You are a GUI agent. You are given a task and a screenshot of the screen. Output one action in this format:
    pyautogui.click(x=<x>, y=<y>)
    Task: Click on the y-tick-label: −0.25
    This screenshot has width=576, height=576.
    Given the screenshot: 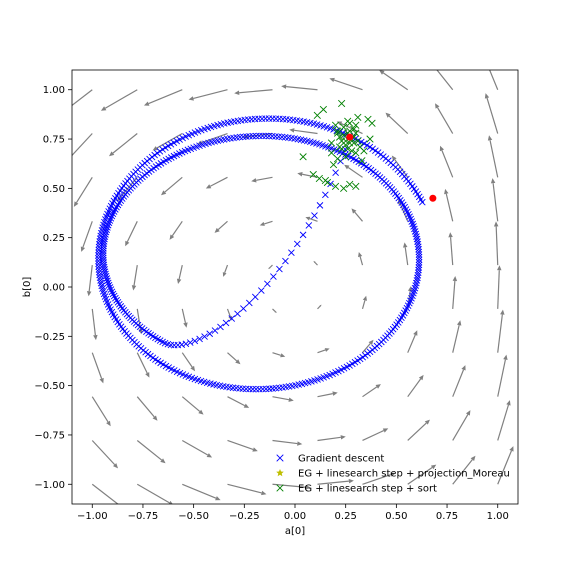 What is the action you would take?
    pyautogui.click(x=49, y=337)
    